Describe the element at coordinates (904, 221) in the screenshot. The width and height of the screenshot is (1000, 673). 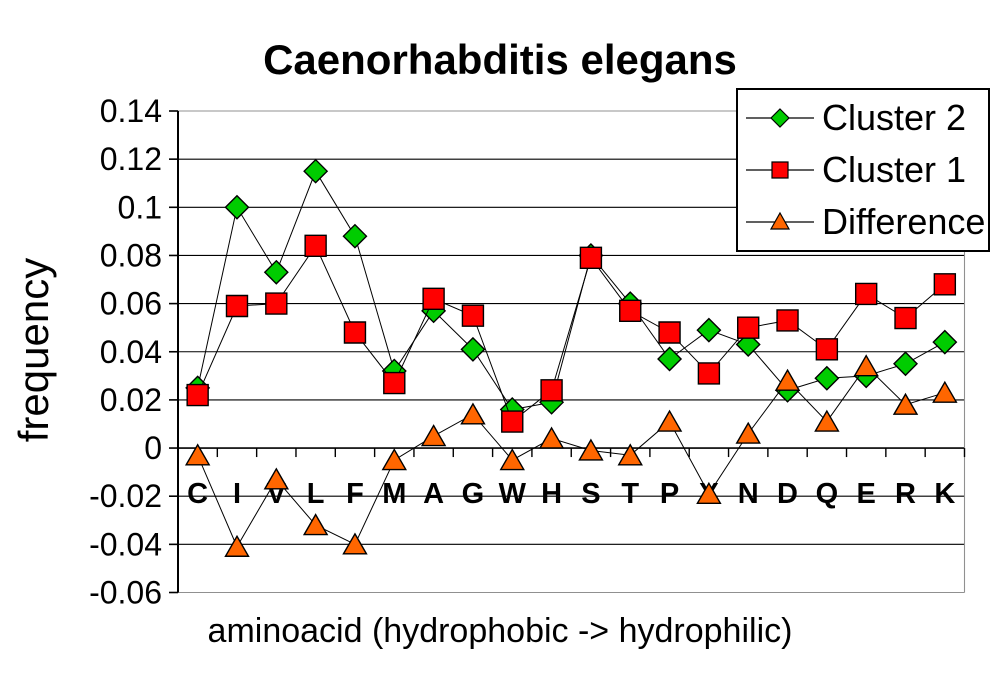
I see `legend-label: Difference` at that location.